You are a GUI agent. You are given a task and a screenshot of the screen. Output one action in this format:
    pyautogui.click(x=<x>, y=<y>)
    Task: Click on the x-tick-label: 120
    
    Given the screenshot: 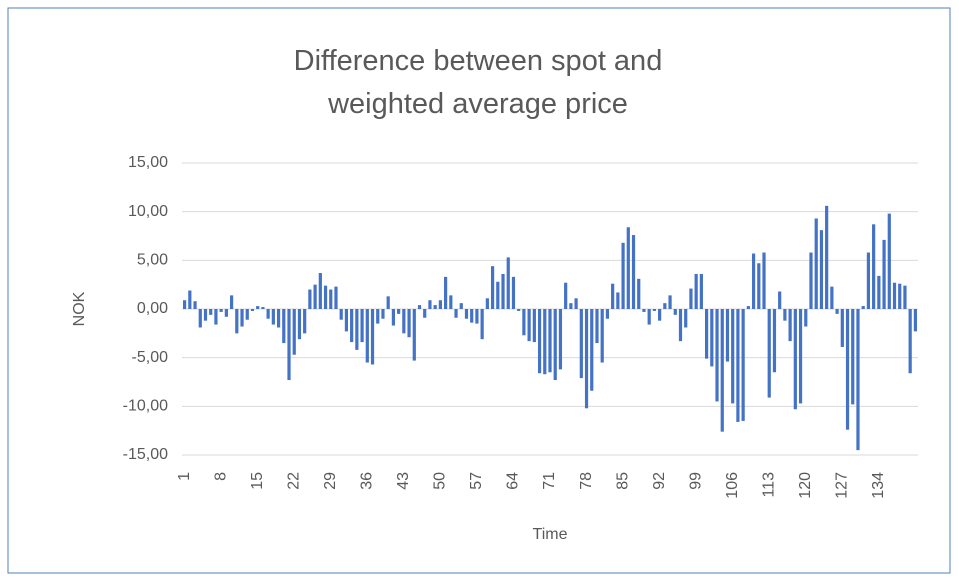 What is the action you would take?
    pyautogui.click(x=805, y=485)
    